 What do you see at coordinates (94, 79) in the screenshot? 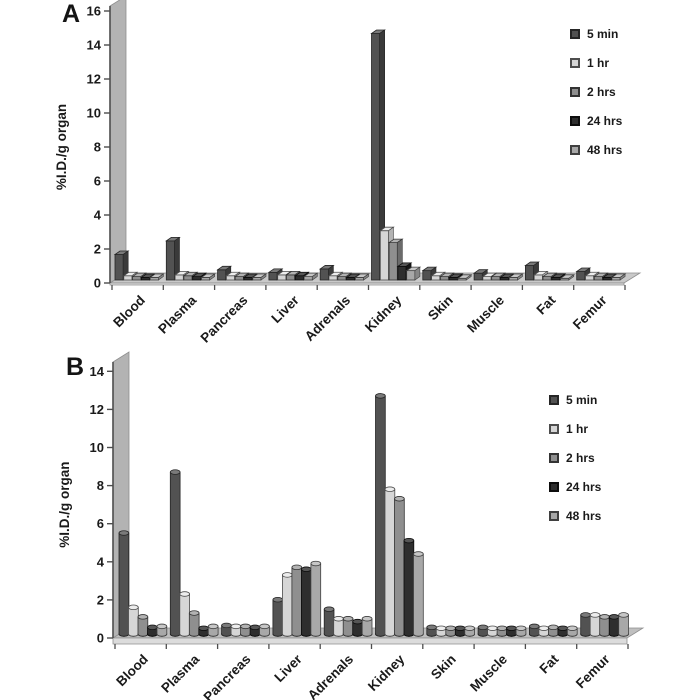
I see `y-tick-label: 12` at bounding box center [94, 79].